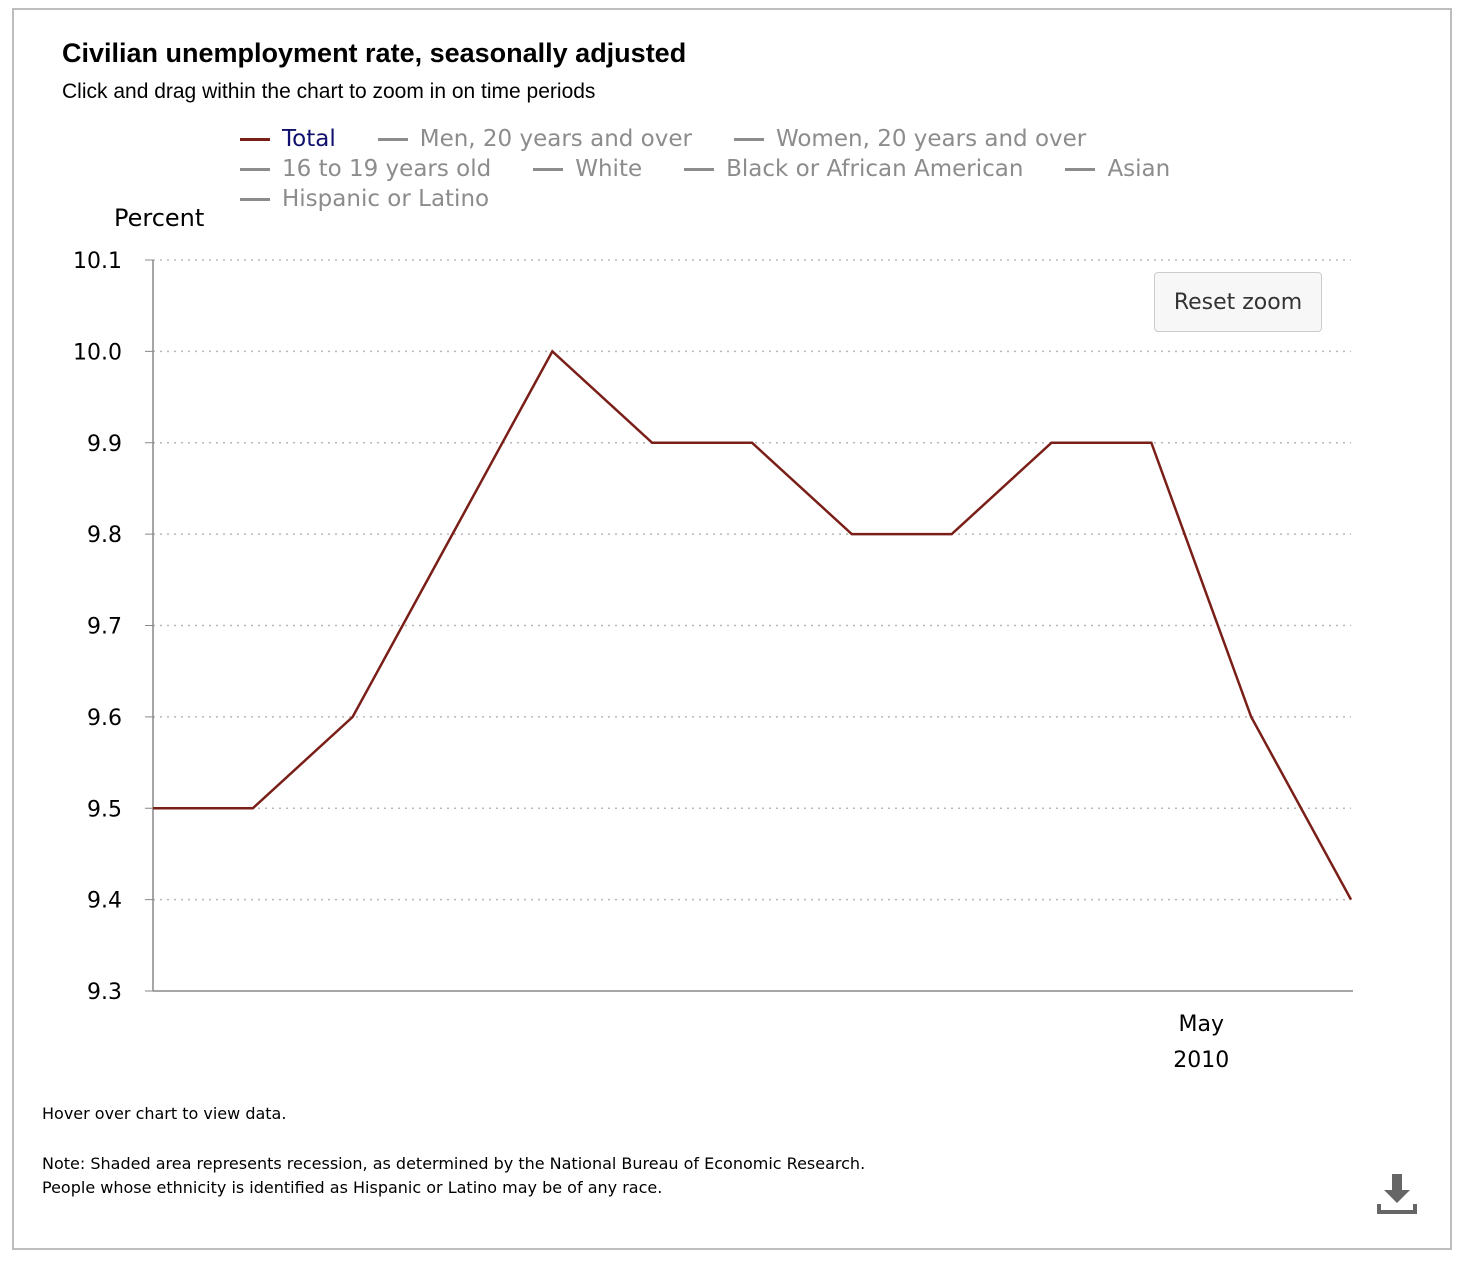 This screenshot has height=1266, width=1466. What do you see at coordinates (609, 169) in the screenshot?
I see `legend-label: White` at bounding box center [609, 169].